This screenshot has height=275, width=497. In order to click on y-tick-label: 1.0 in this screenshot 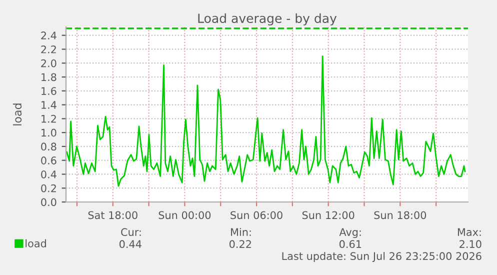, I will do `click(49, 132)`.